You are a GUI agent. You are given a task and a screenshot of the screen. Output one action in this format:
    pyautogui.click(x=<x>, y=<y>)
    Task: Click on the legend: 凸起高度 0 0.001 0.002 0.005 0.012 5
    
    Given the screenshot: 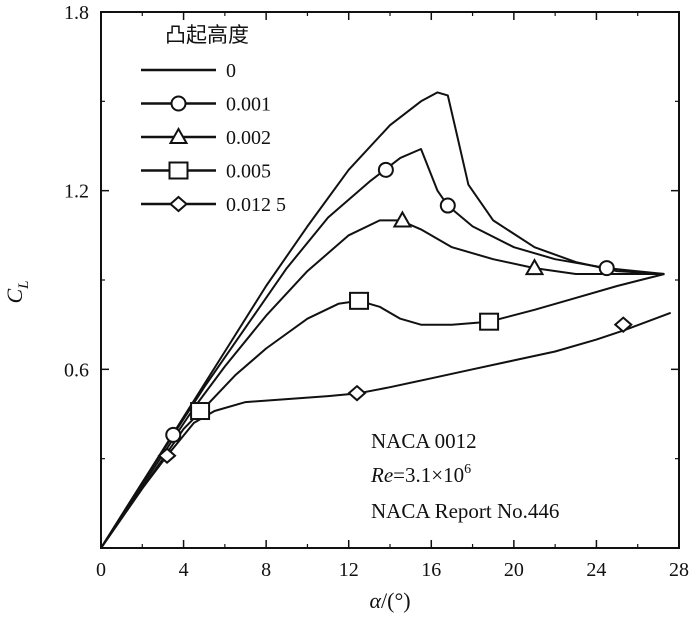 What is the action you would take?
    pyautogui.click(x=213, y=119)
    